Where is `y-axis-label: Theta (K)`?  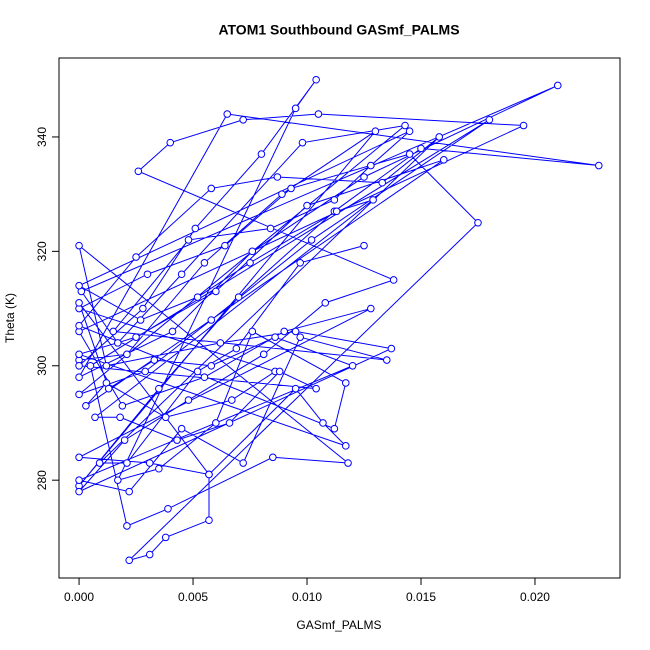 y-axis-label: Theta (K) is located at coordinates (10, 318).